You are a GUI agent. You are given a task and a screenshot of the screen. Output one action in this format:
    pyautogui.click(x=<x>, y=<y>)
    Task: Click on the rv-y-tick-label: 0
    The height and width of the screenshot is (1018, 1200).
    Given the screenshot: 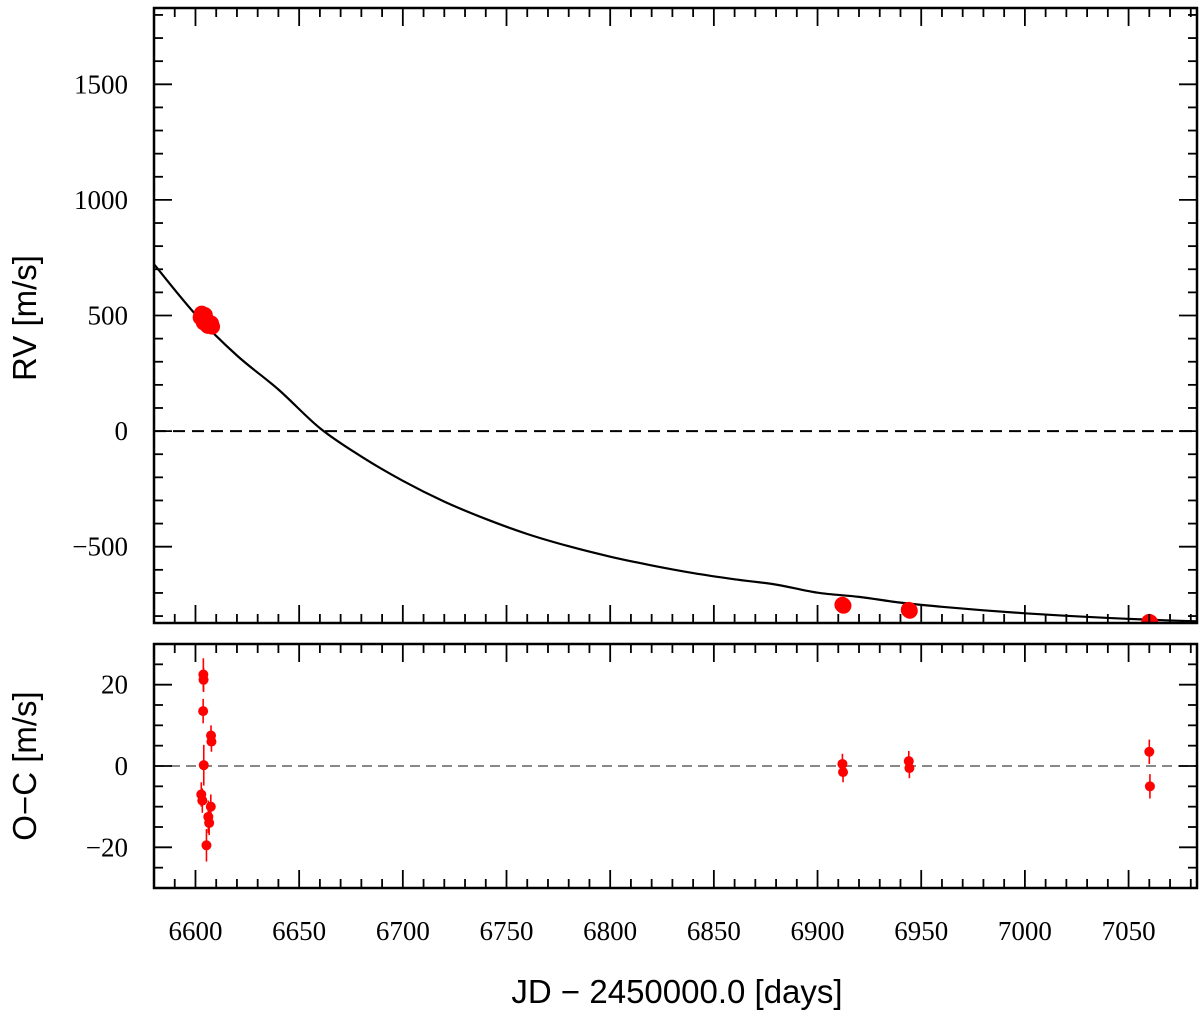 What is the action you would take?
    pyautogui.click(x=122, y=431)
    